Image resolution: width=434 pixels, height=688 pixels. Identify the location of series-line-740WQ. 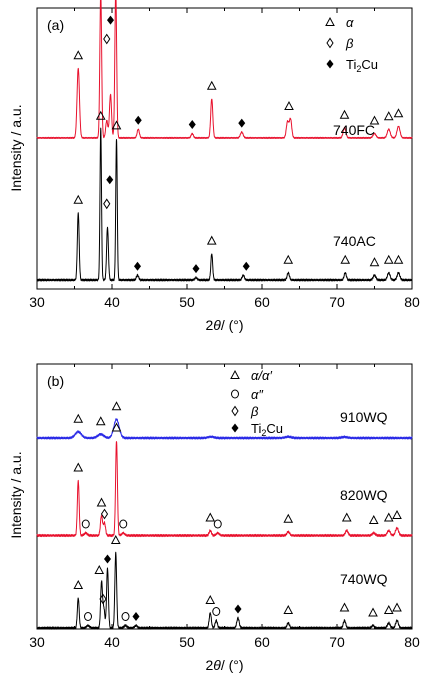
(224, 590).